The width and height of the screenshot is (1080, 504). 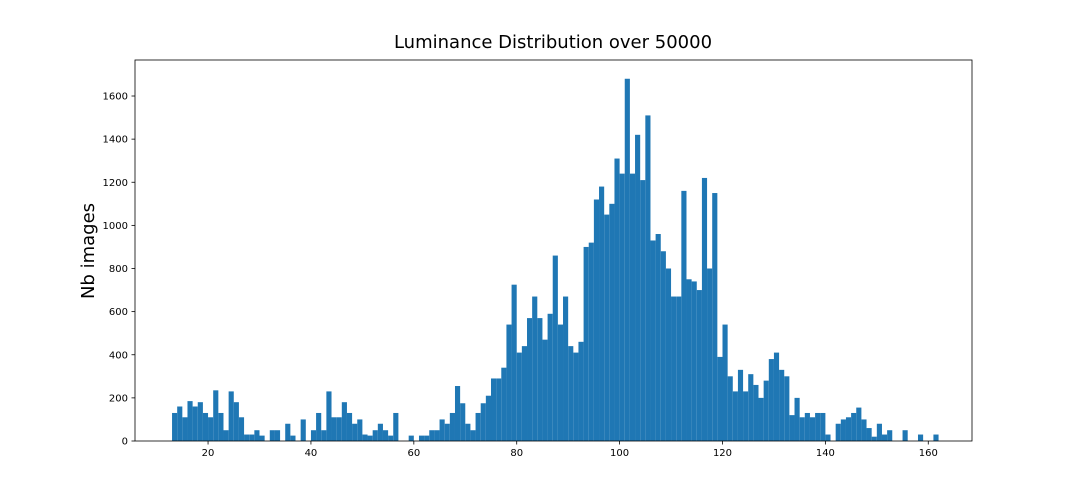 What do you see at coordinates (118, 398) in the screenshot?
I see `y-tick-label: 200` at bounding box center [118, 398].